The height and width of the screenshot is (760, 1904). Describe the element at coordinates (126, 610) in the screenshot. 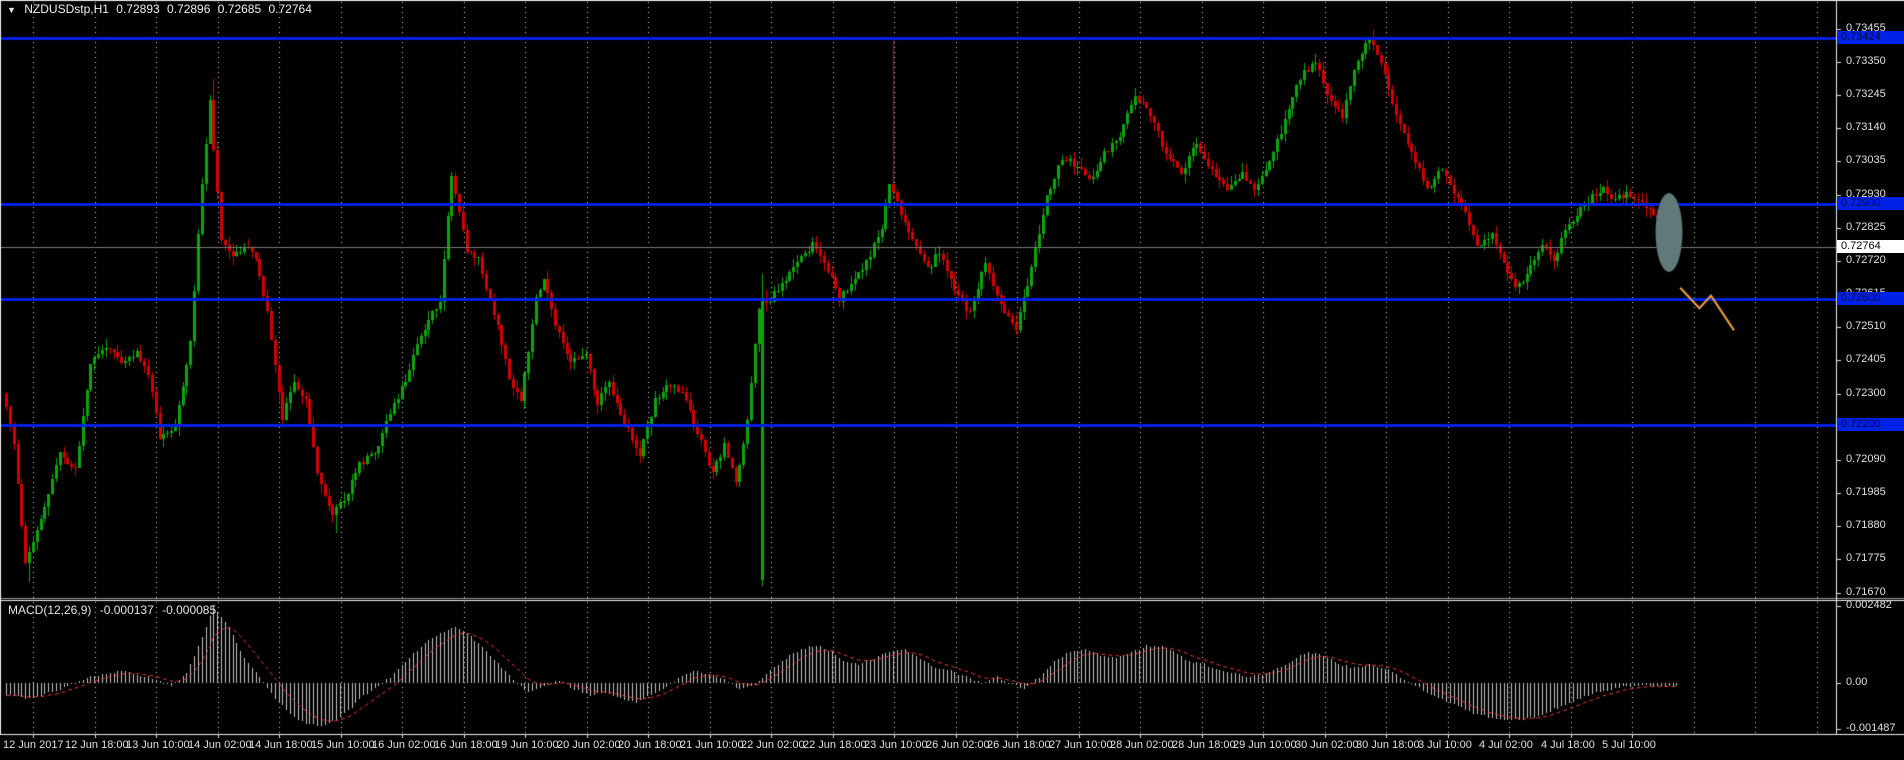

I see `macd-main-value: -0.000137` at that location.